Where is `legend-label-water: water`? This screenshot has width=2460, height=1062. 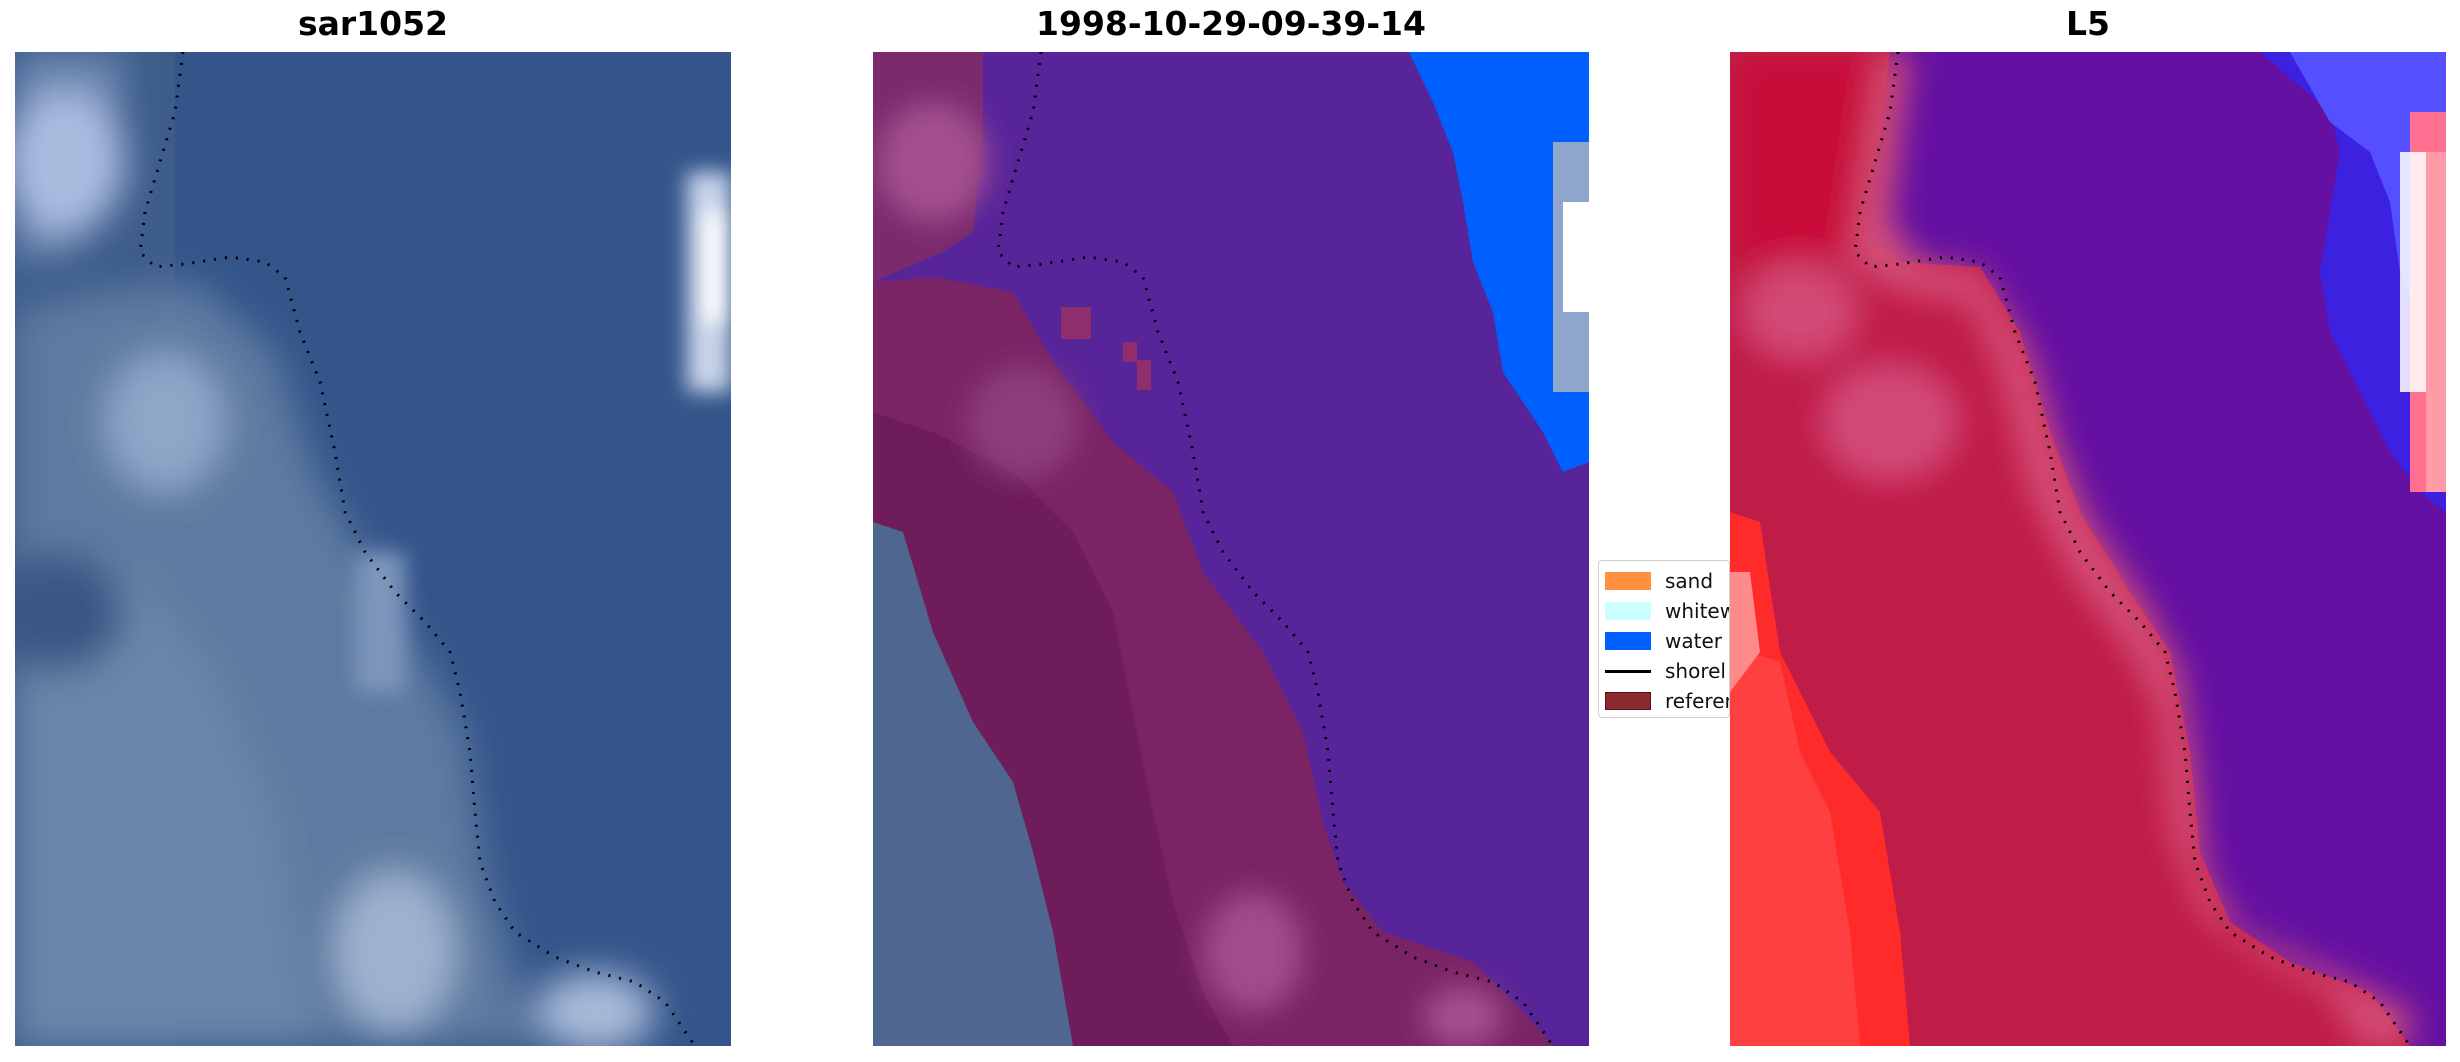
legend-label-water: water is located at coordinates (1693, 641).